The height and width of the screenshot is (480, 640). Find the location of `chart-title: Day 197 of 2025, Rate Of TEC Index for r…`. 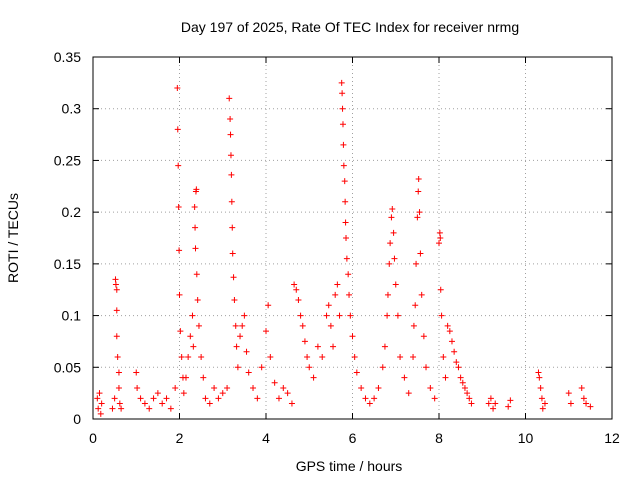

chart-title: Day 197 of 2025, Rate Of TEC Index for r… is located at coordinates (350, 27).